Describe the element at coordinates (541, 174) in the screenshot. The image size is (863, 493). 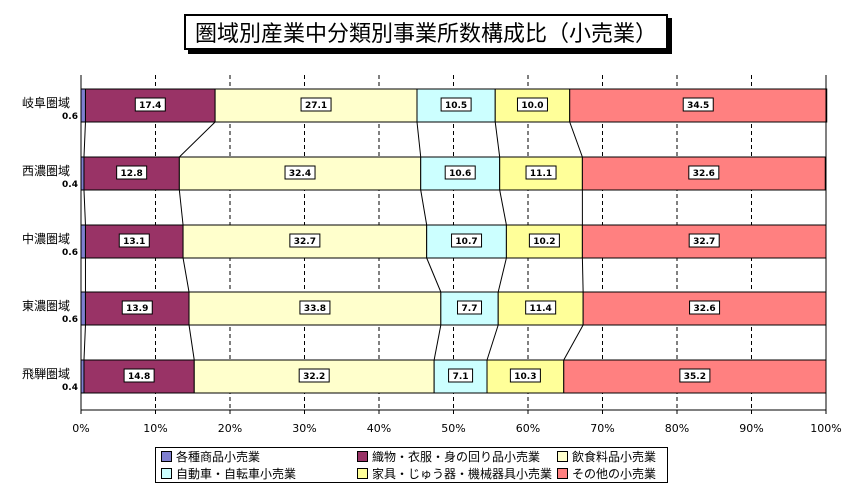
I see `data-label-1-4: 11.1` at that location.